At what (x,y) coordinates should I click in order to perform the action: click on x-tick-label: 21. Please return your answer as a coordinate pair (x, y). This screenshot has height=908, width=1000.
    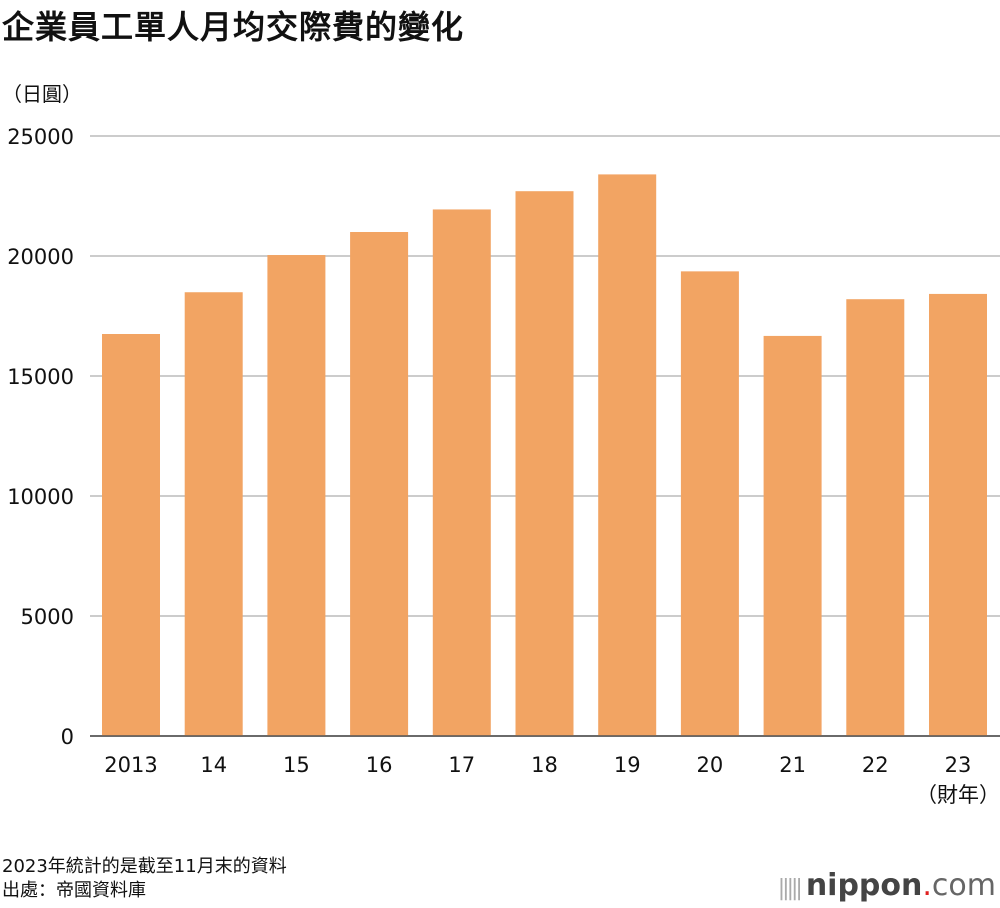
    Looking at the image, I should click on (792, 765).